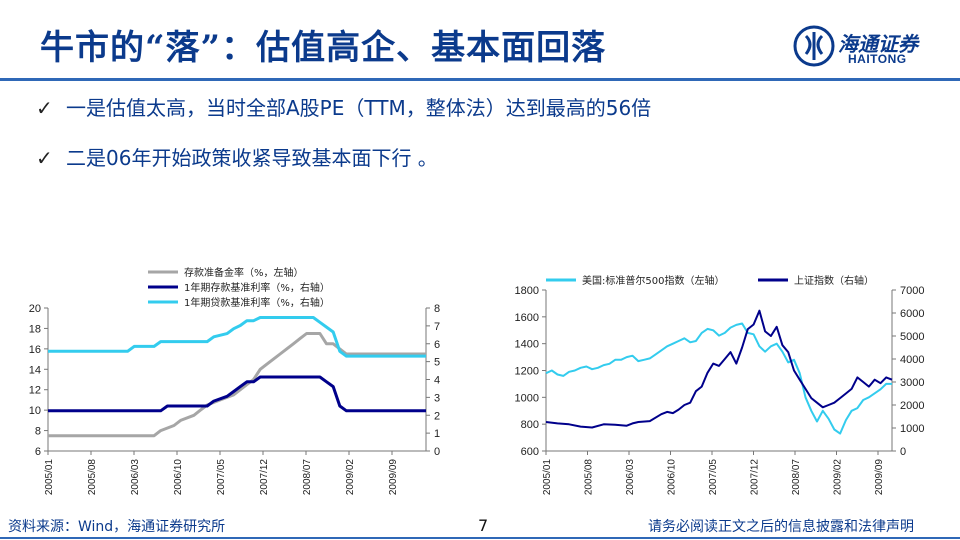  I want to click on bullet-1-text: 一是估值太高，当时全部A股PE（TTM，整体法）达到最高的56倍, so click(359, 108).